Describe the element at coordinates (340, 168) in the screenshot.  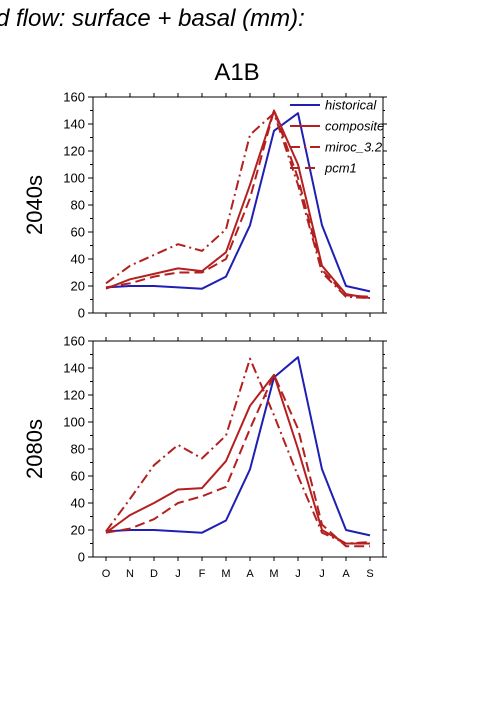
I see `legend-label: pcm1` at that location.